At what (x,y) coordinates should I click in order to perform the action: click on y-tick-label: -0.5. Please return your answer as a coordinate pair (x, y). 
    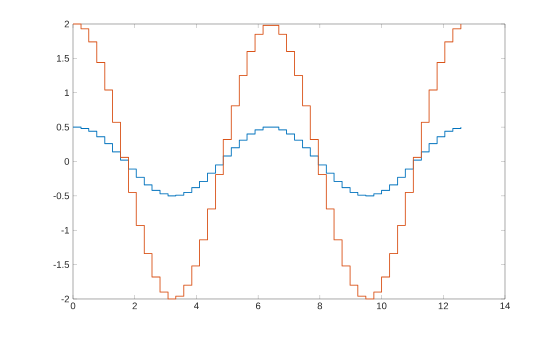
    Looking at the image, I should click on (62, 196).